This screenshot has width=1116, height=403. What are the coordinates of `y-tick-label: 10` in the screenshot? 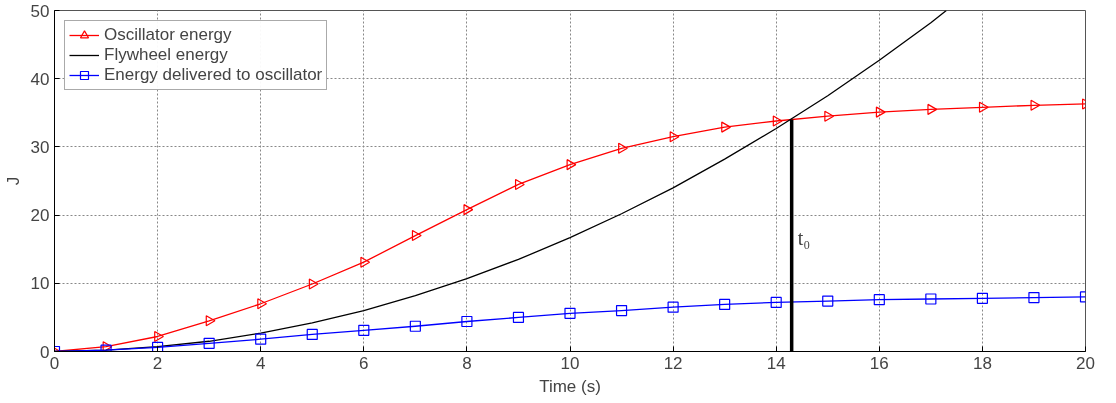 It's located at (40, 284).